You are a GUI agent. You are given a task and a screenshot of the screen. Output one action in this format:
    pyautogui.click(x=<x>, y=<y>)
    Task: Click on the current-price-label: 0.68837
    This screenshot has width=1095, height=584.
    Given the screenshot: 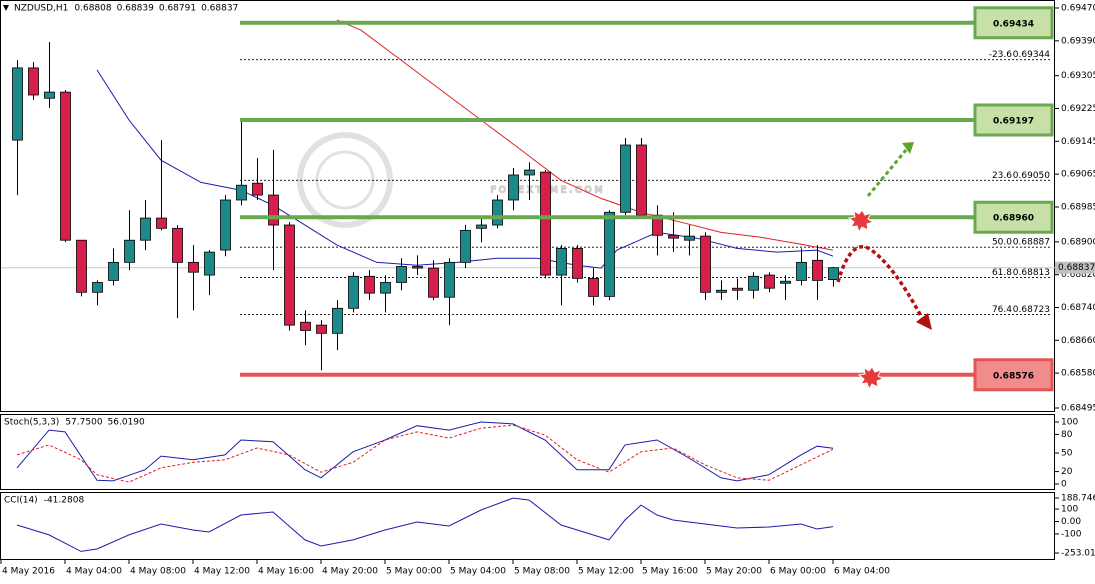 What is the action you would take?
    pyautogui.click(x=1076, y=268)
    